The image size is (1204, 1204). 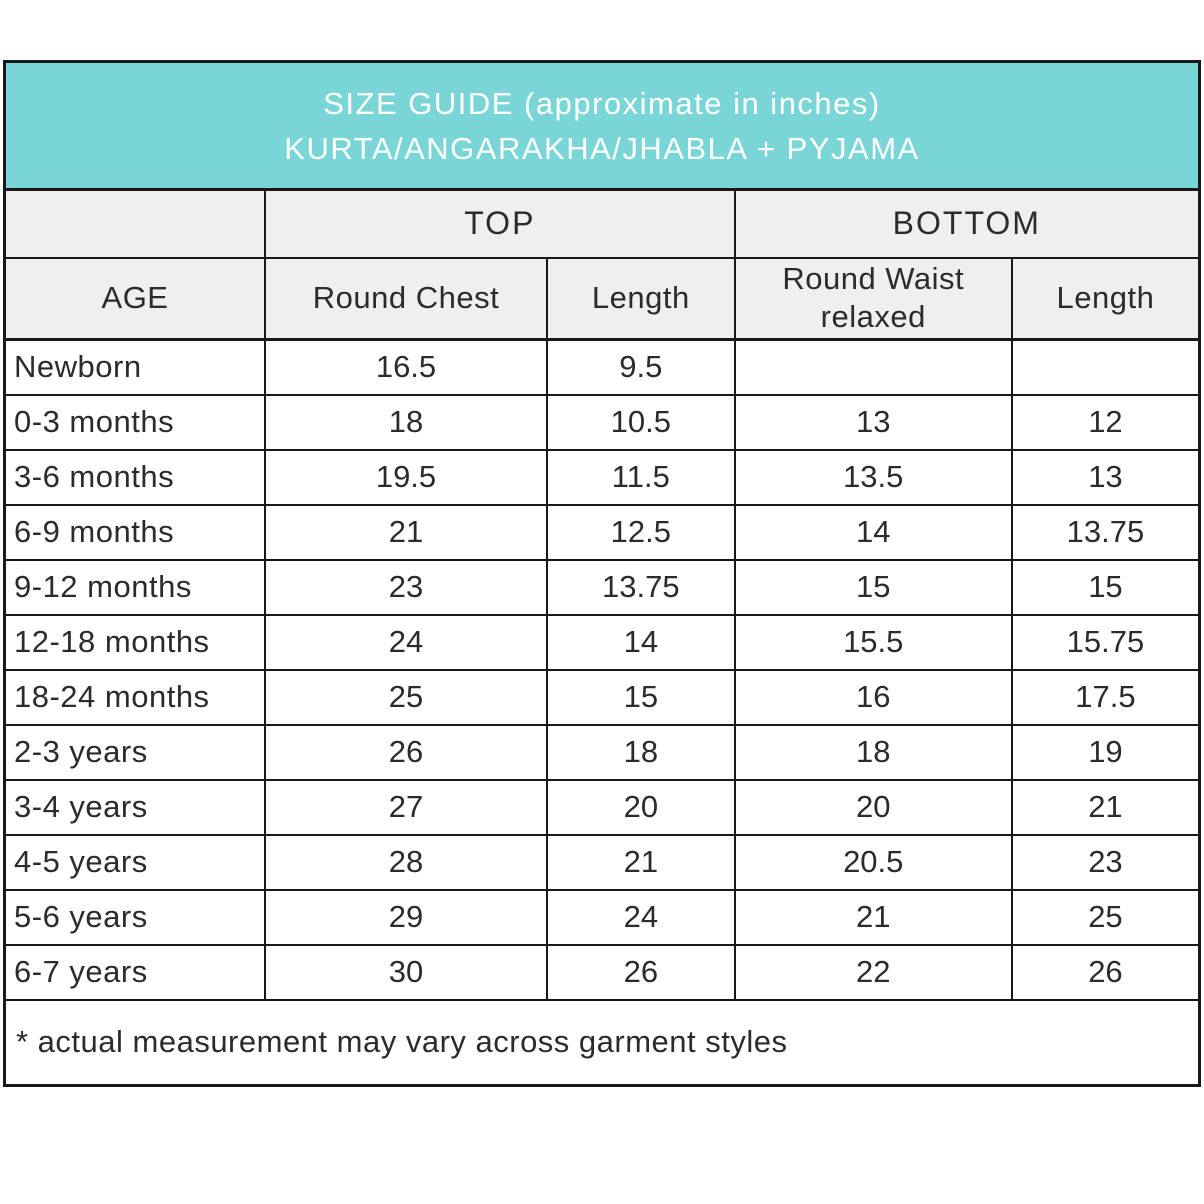 What do you see at coordinates (1105, 862) in the screenshot?
I see `bottom-length-cell: 23` at bounding box center [1105, 862].